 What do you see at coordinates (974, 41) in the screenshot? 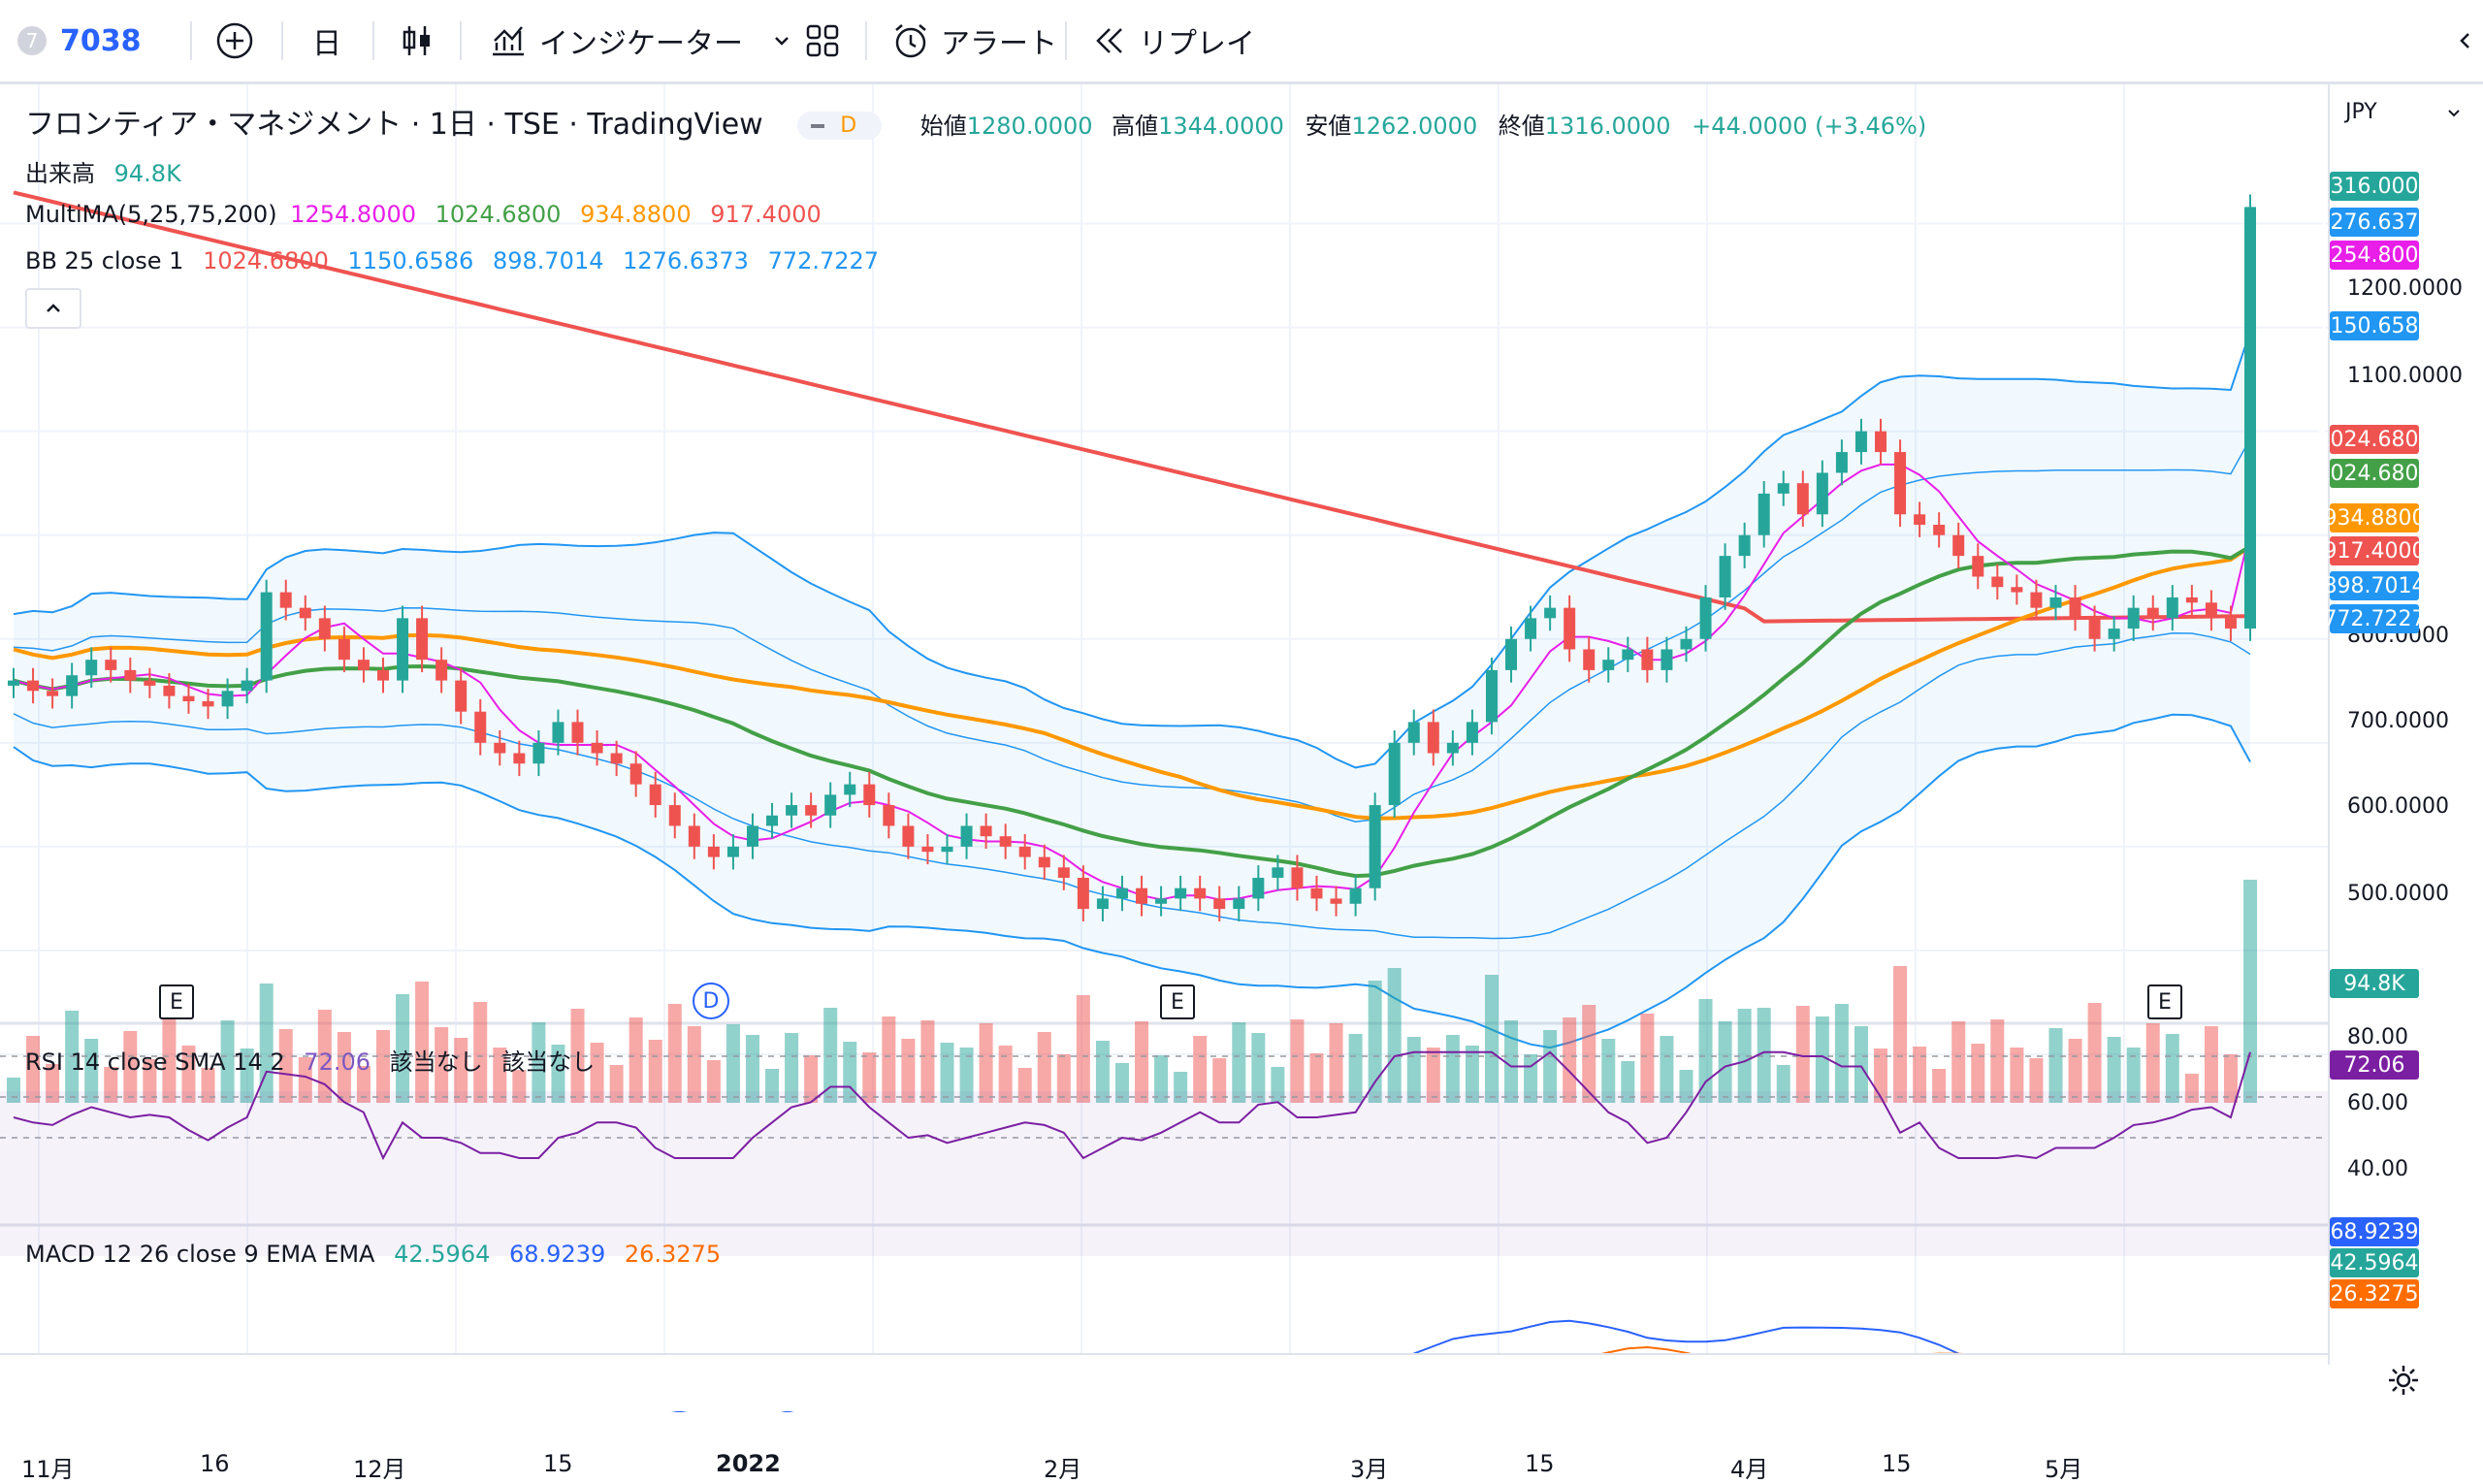
I see `alert-button: アラート` at bounding box center [974, 41].